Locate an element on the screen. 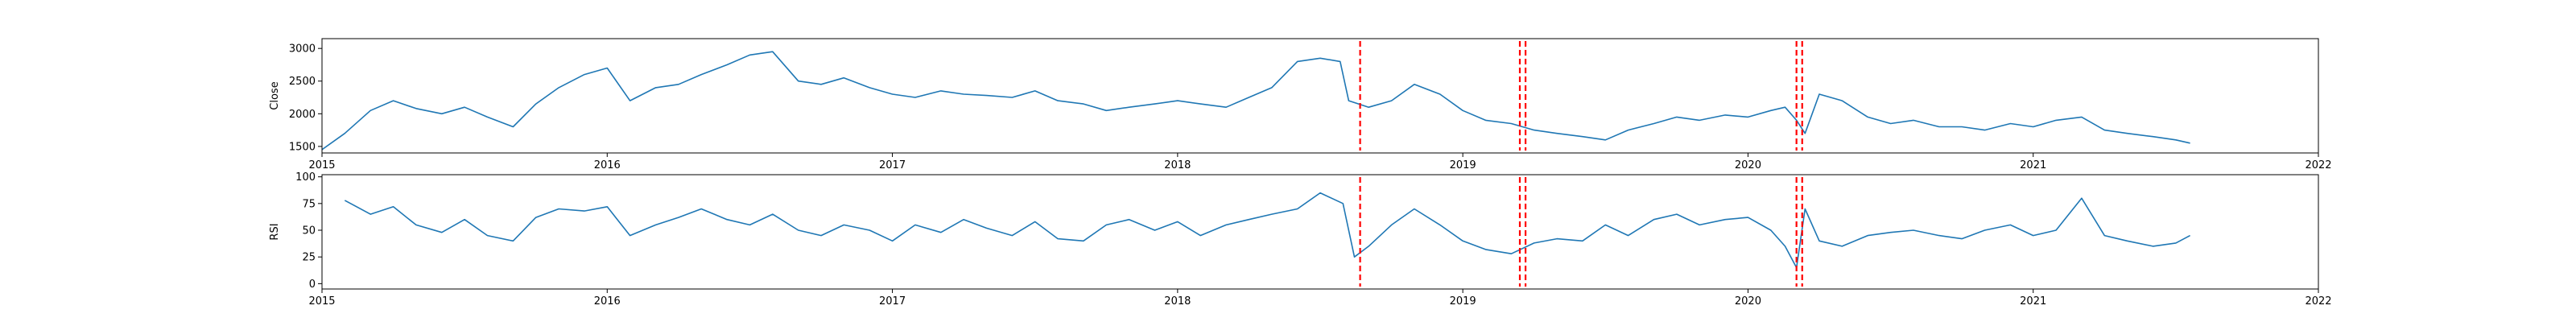 The height and width of the screenshot is (322, 2576). y-tick-label: 1500 is located at coordinates (302, 147).